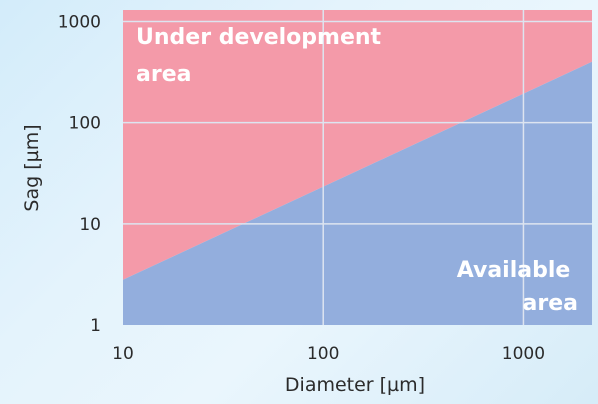 The width and height of the screenshot is (598, 404). I want to click on y-tick-label: 100, so click(85, 124).